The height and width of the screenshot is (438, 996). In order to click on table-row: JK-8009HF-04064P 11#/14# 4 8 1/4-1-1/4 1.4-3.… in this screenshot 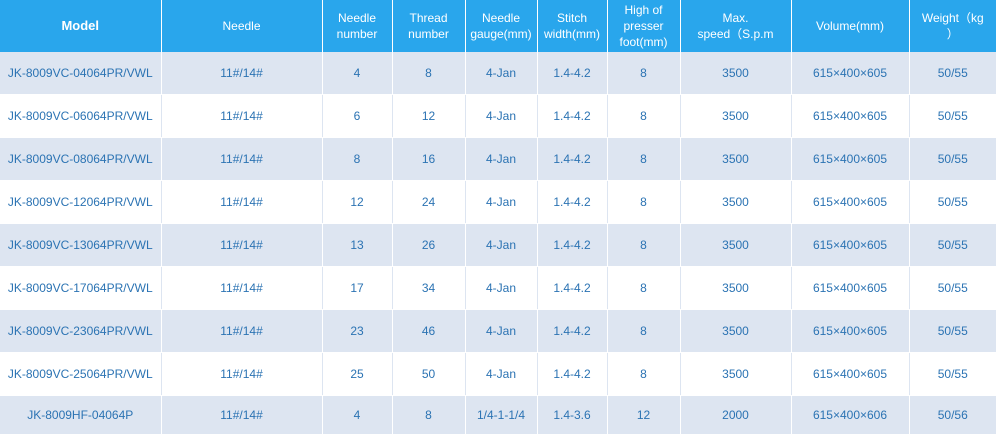, I will do `click(498, 415)`.